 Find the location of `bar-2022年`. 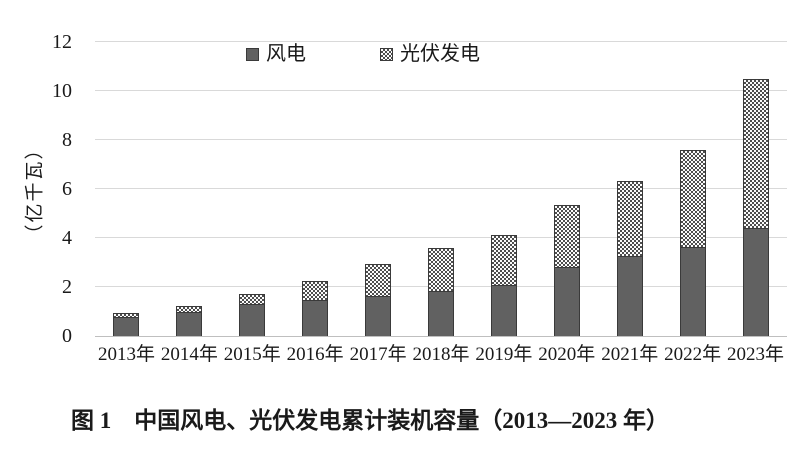

bar-2022年 is located at coordinates (692, 243).